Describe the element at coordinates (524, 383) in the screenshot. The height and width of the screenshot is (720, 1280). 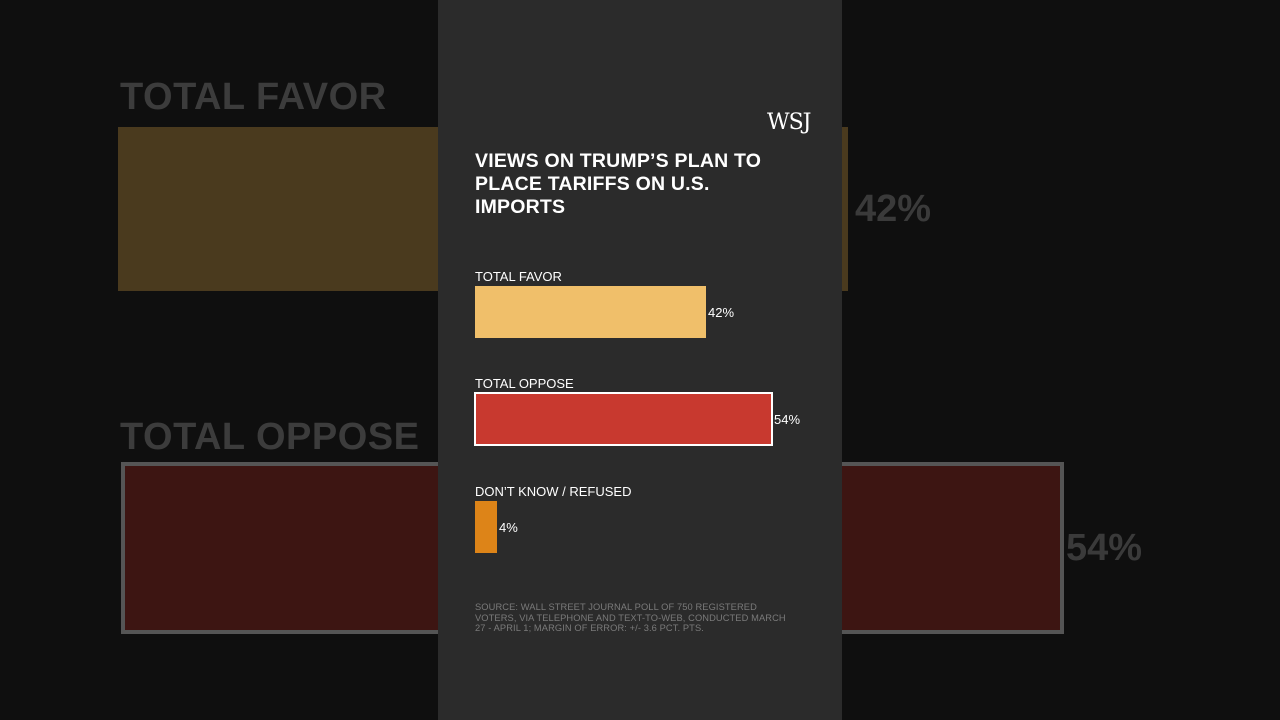
I see `category-label: TOTAL OPPOSE` at that location.